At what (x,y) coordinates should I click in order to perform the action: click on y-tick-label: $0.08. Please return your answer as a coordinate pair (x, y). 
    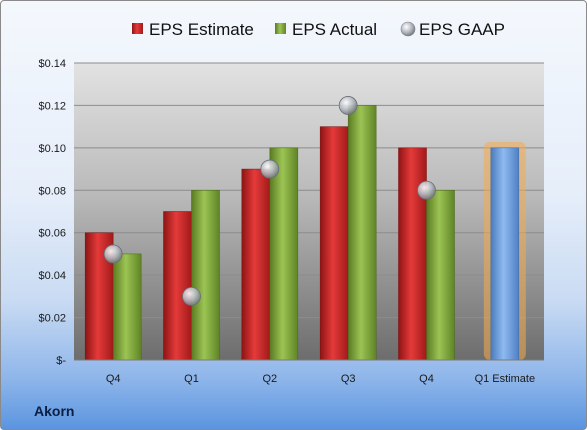
    Looking at the image, I should click on (52, 191).